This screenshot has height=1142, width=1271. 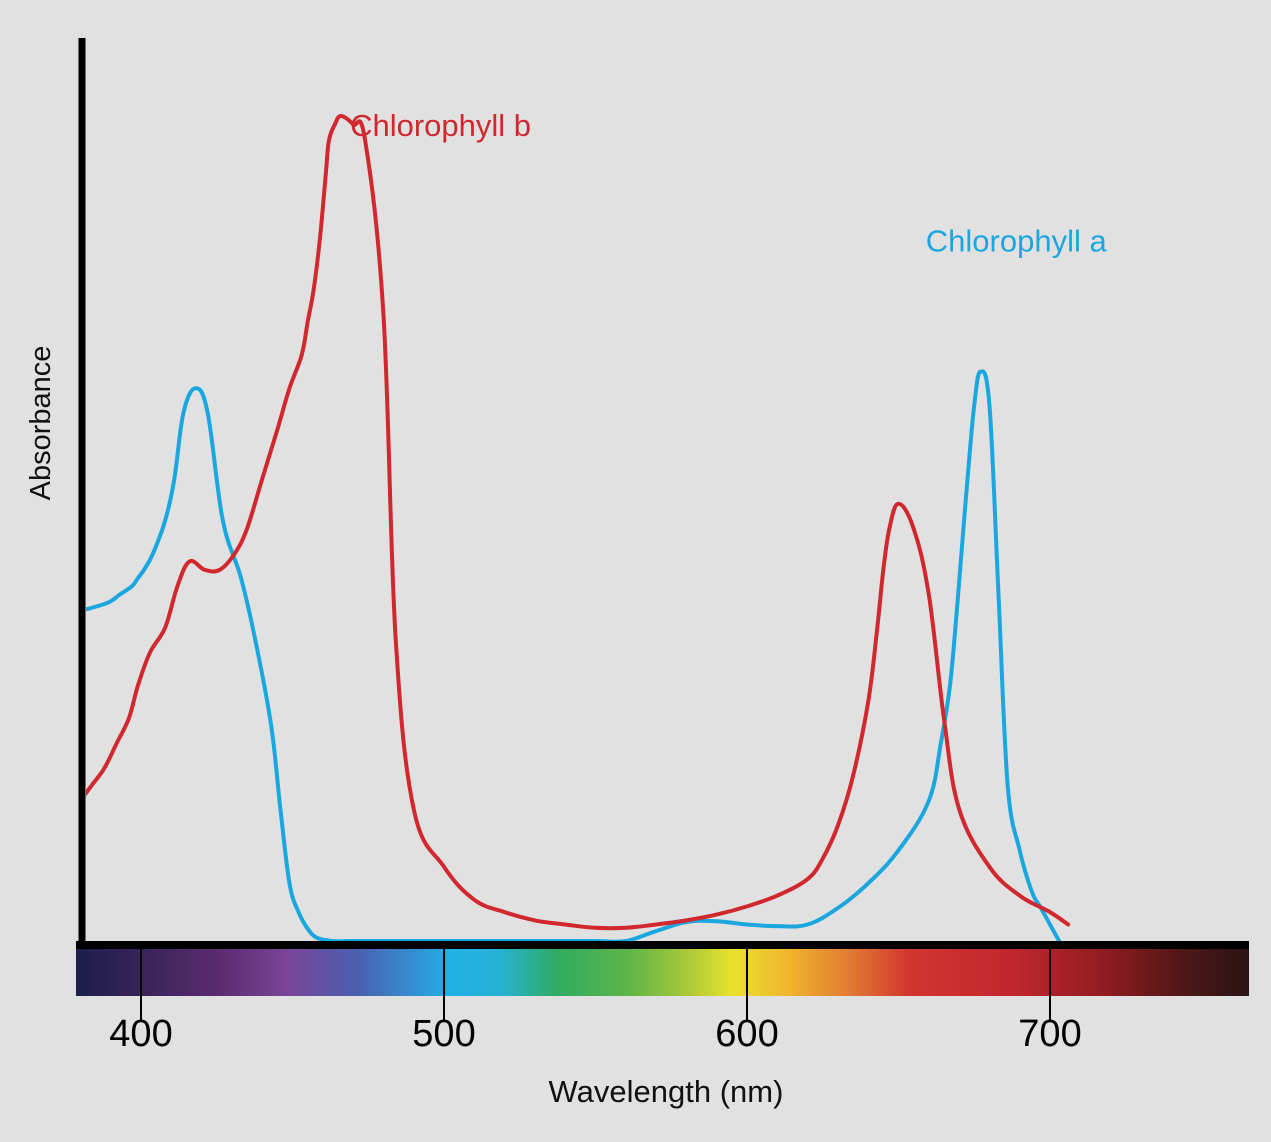 What do you see at coordinates (440, 125) in the screenshot?
I see `series-label-chlorophyll-b: Chlorophyll b` at bounding box center [440, 125].